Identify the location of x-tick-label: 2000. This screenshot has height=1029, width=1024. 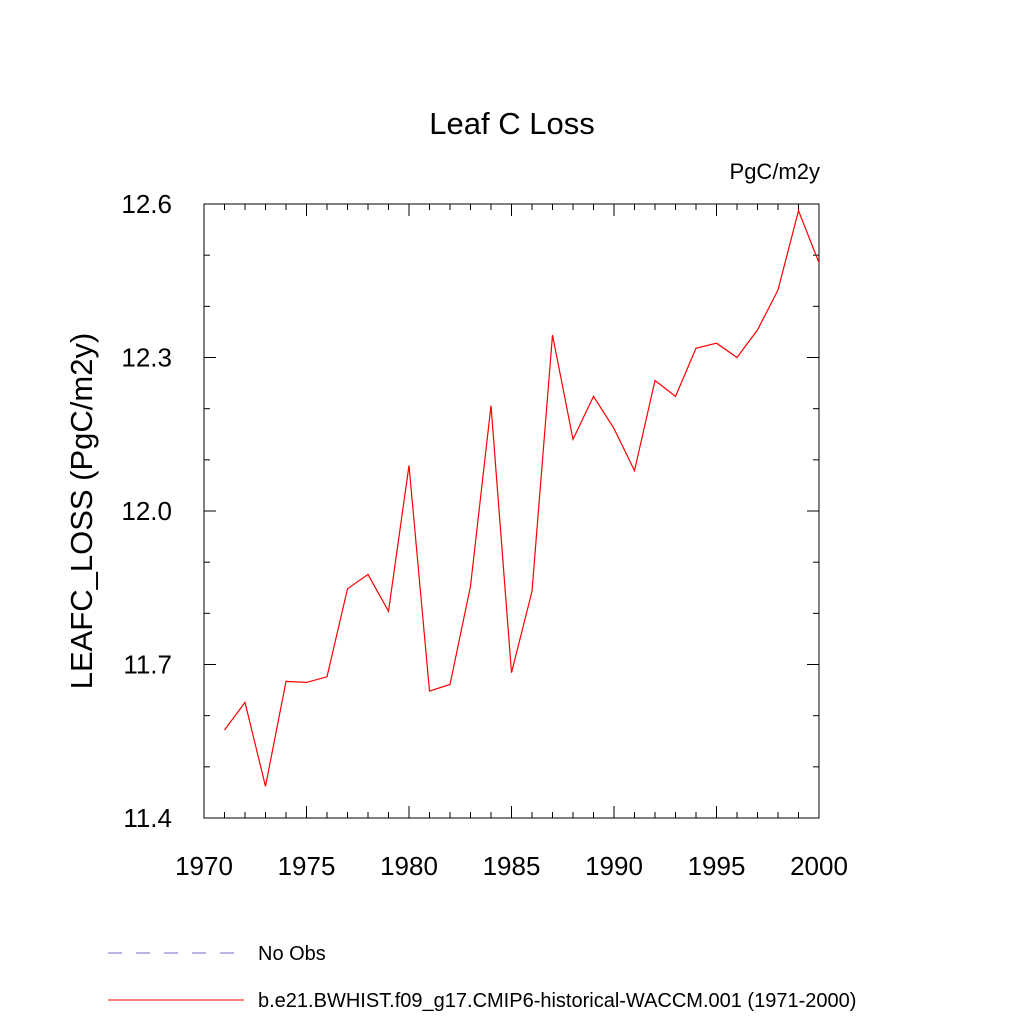
(819, 866).